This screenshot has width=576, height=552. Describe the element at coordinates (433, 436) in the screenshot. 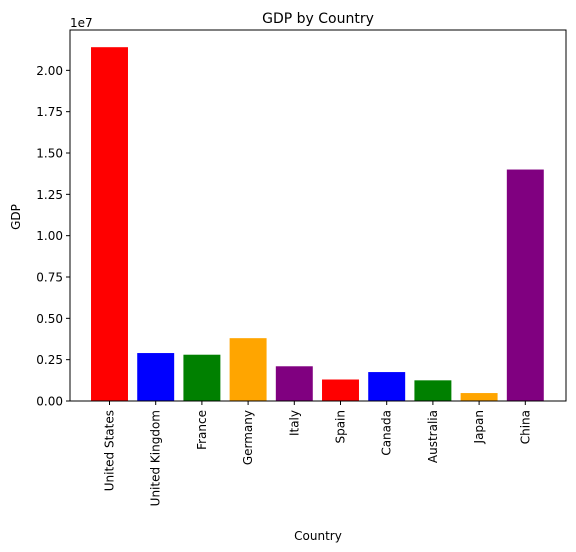

I see `x-tick-label: Australia` at that location.